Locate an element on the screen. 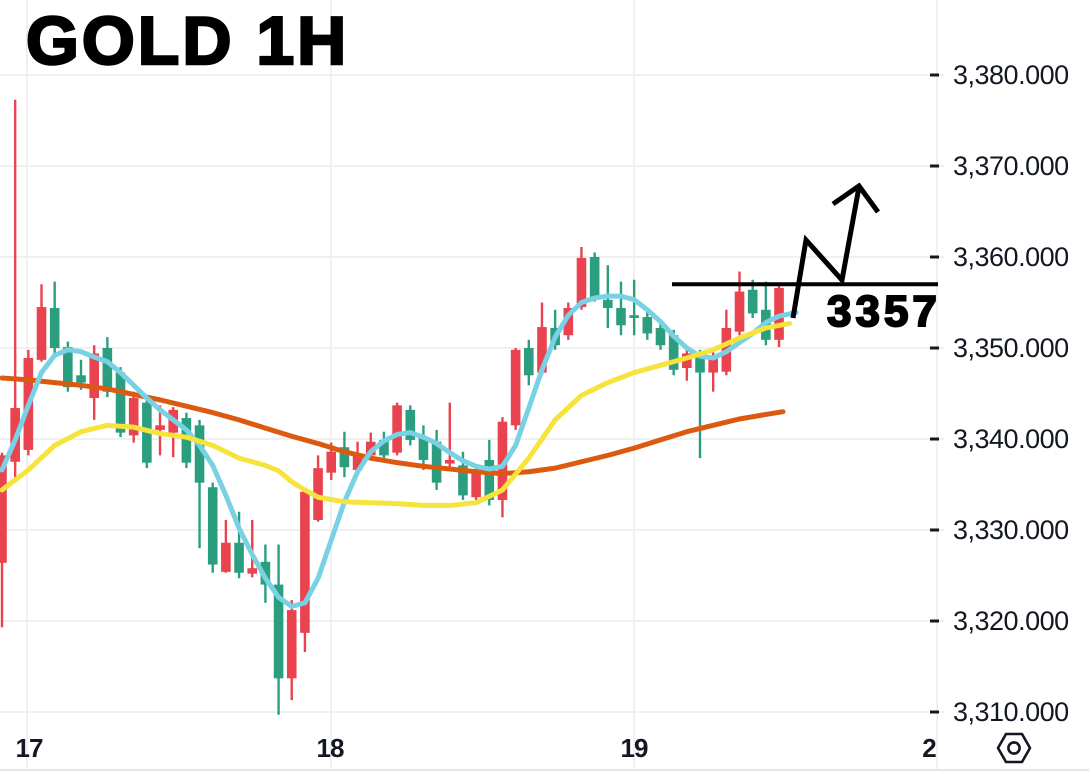 This screenshot has height=783, width=1089. price-axis-label: 3,330.000 is located at coordinates (1011, 530).